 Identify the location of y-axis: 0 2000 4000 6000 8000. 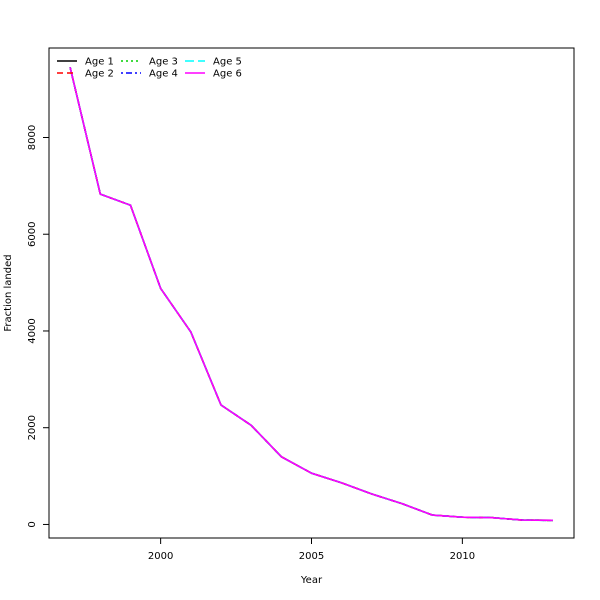
(38, 326).